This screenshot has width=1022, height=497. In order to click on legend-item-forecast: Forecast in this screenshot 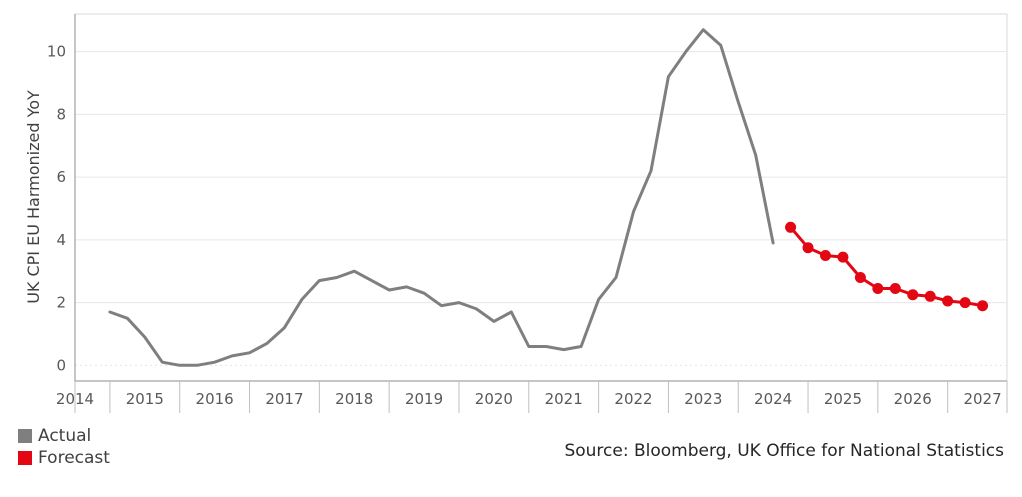, I will do `click(64, 458)`.